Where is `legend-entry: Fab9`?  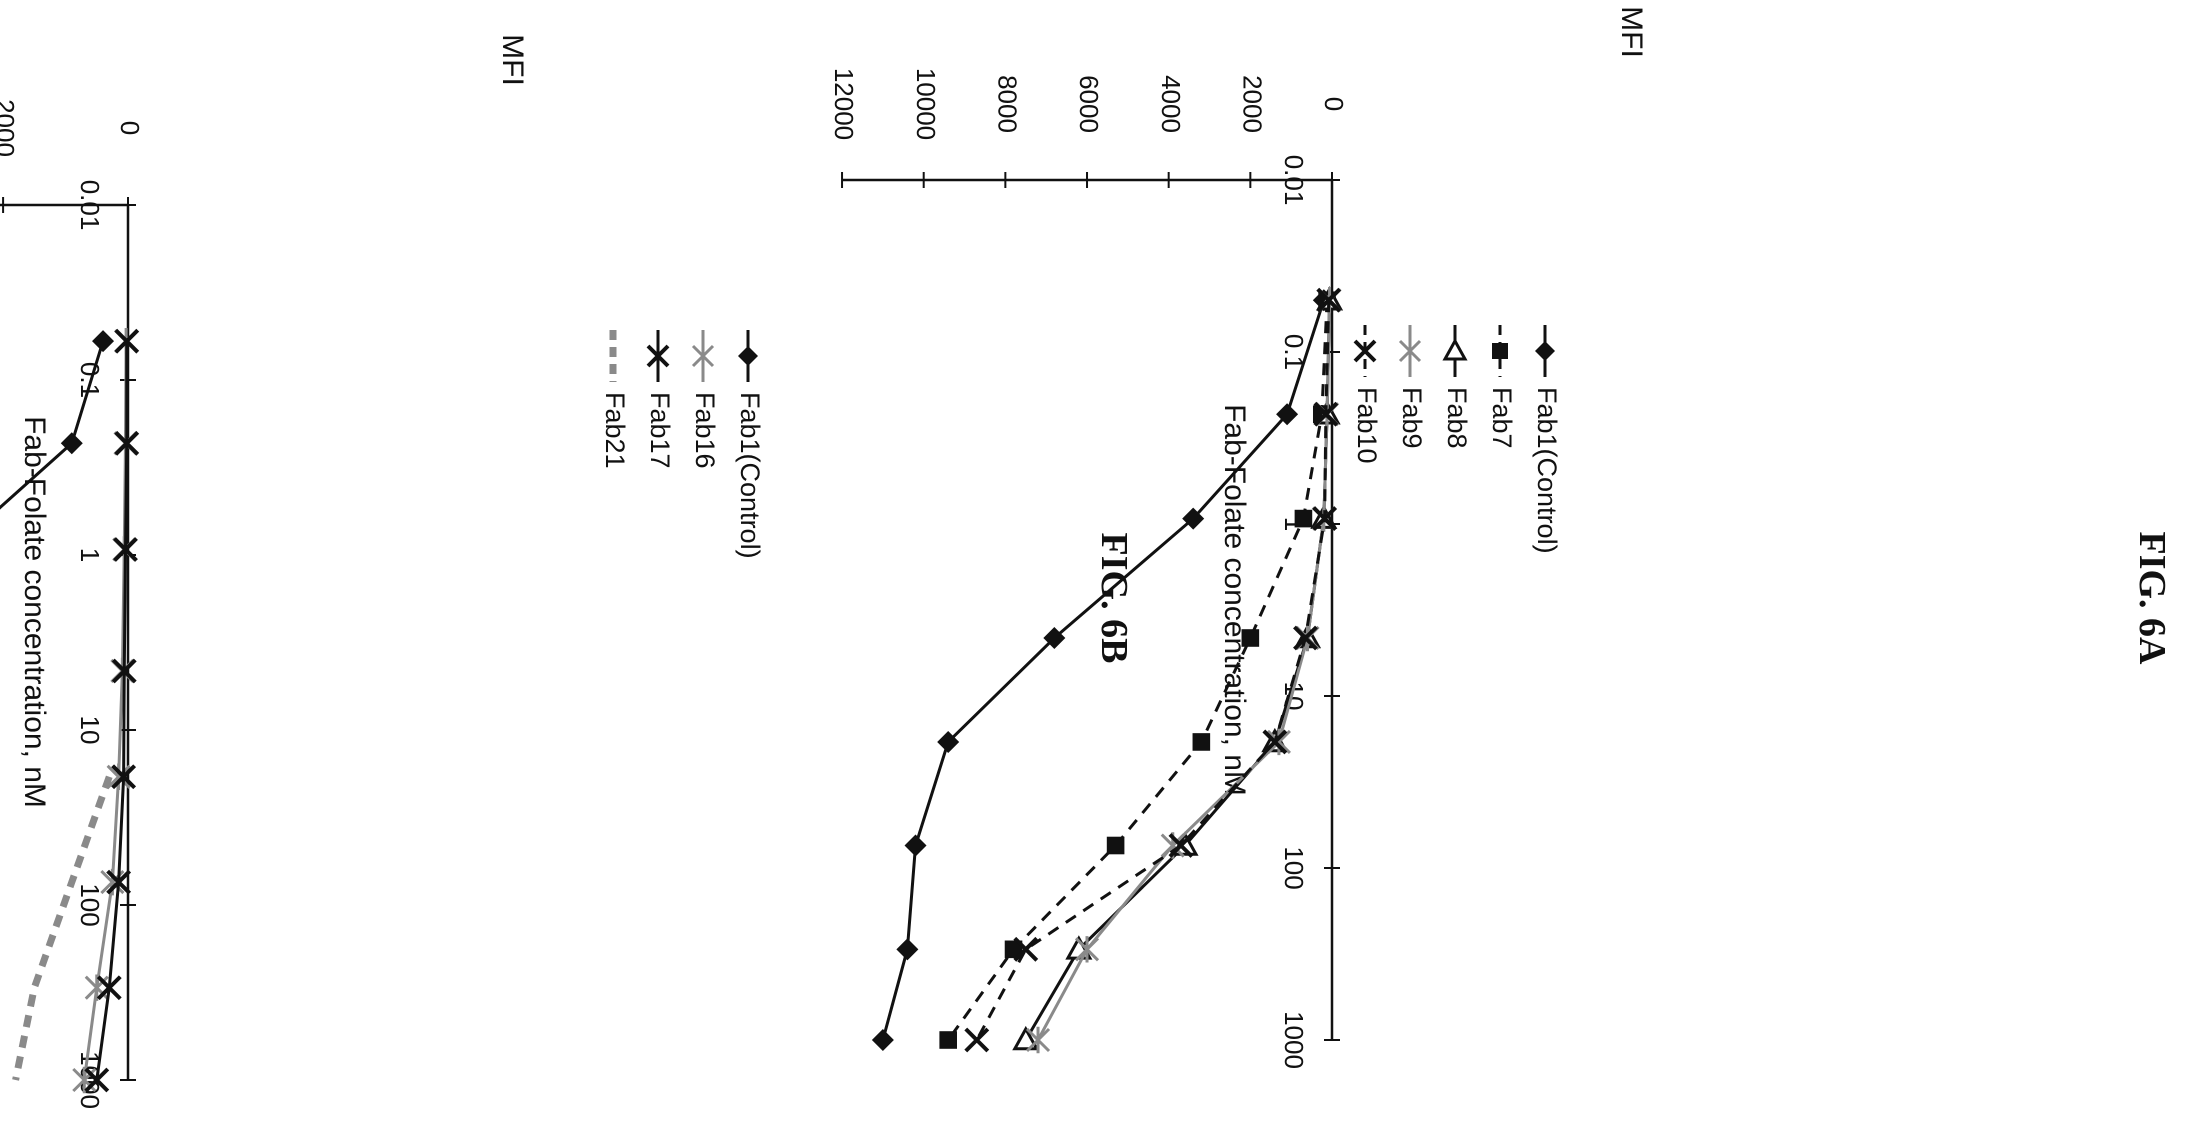 legend-entry: Fab9 is located at coordinates (1412, 387).